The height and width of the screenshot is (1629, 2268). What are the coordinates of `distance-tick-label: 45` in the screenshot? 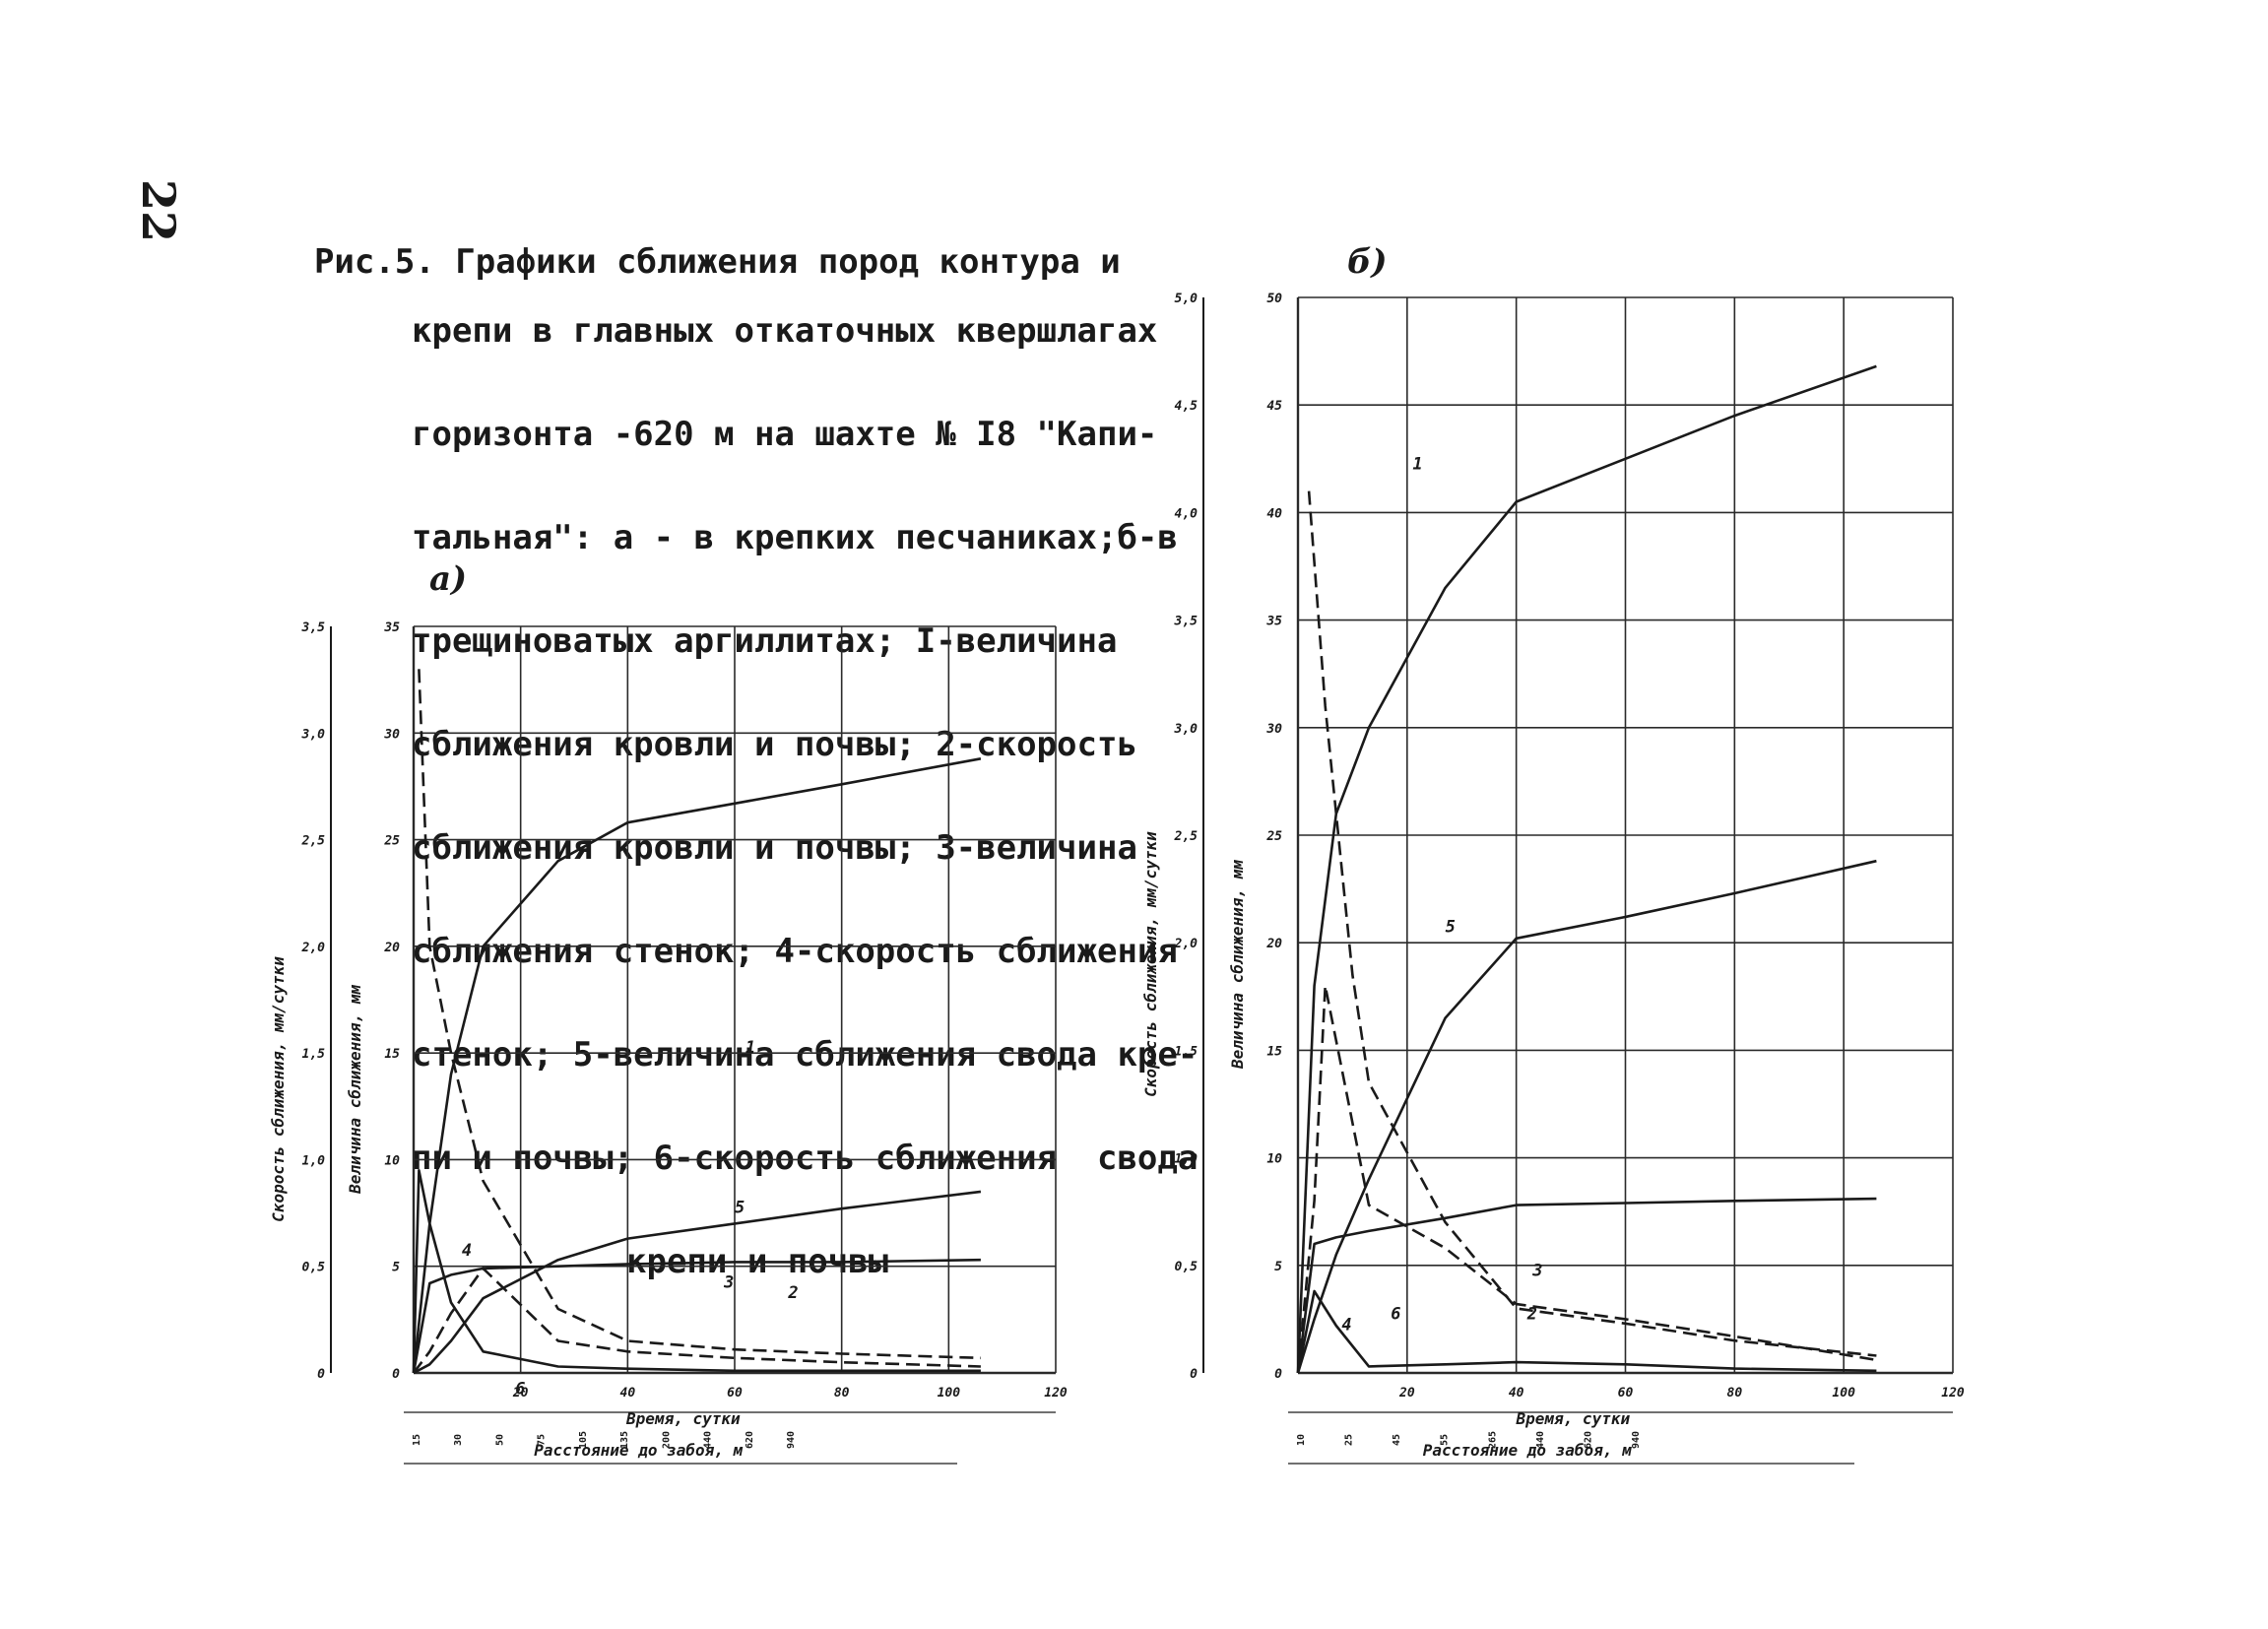 It's located at (1397, 1440).